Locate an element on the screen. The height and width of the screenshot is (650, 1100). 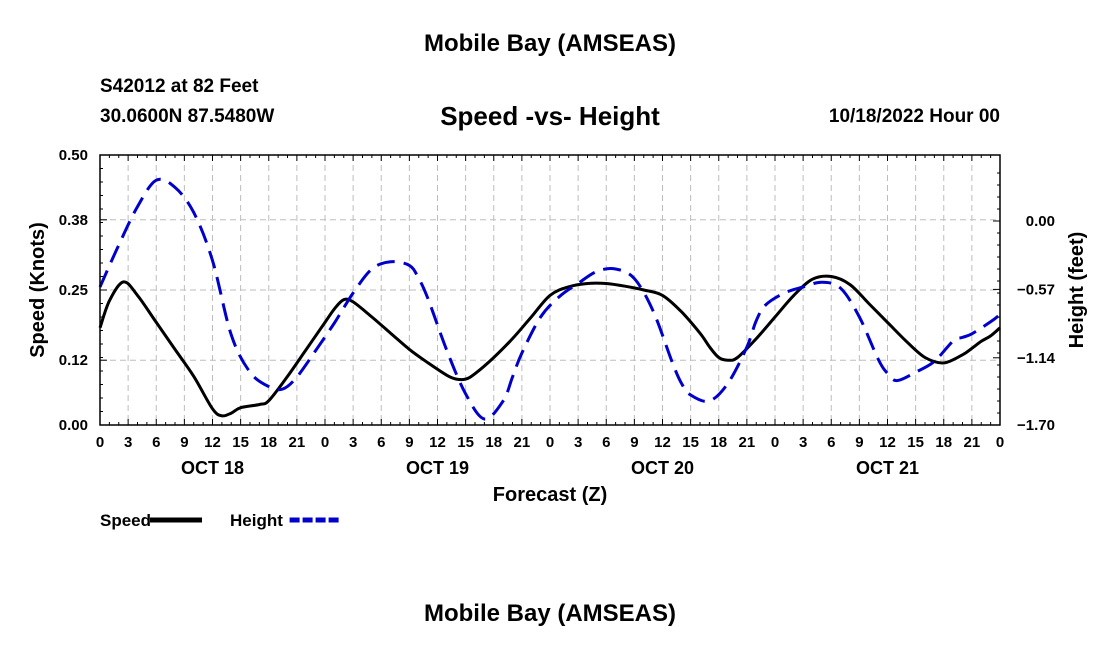
y2-tick-label: −1.14 is located at coordinates (1036, 358).